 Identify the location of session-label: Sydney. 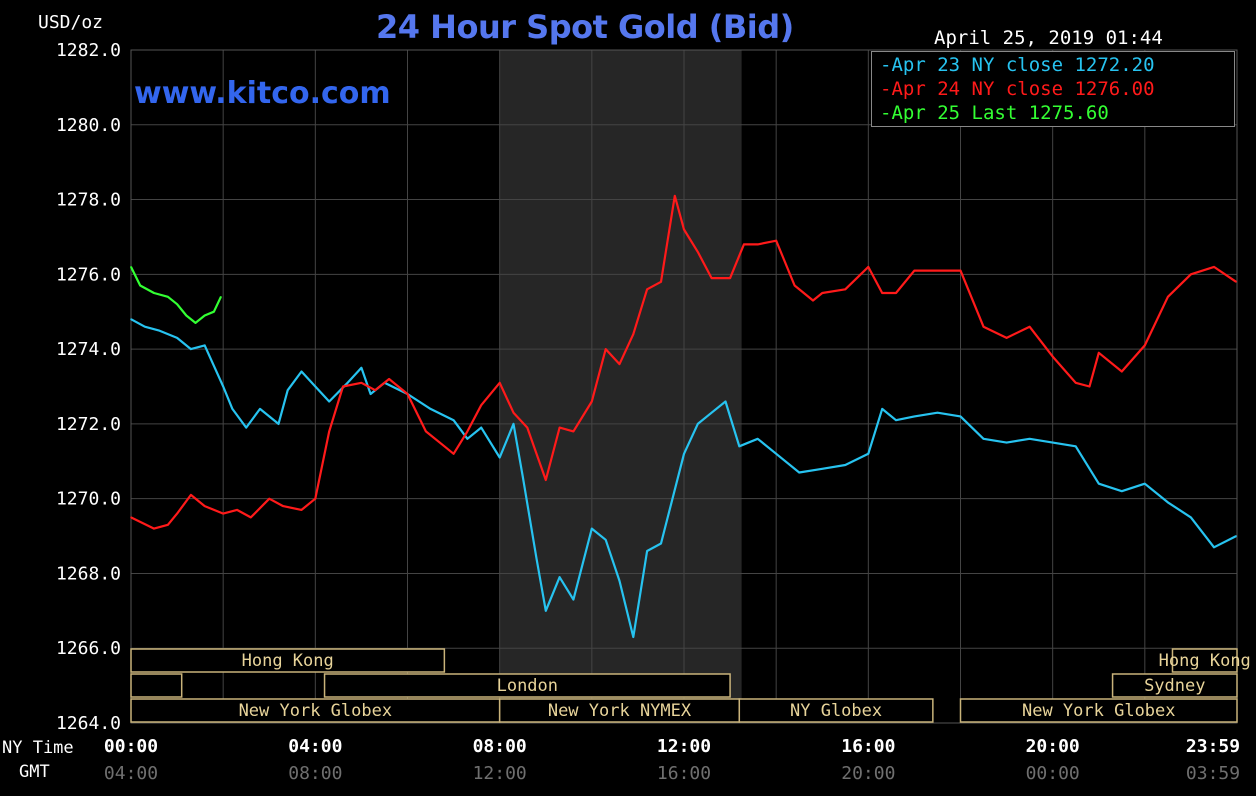
(1174, 686).